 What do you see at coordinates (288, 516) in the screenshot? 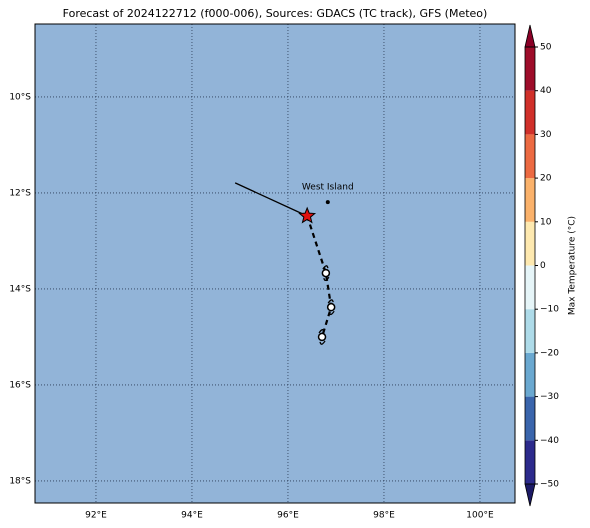
I see `x-tick-label: 96°E` at bounding box center [288, 516].